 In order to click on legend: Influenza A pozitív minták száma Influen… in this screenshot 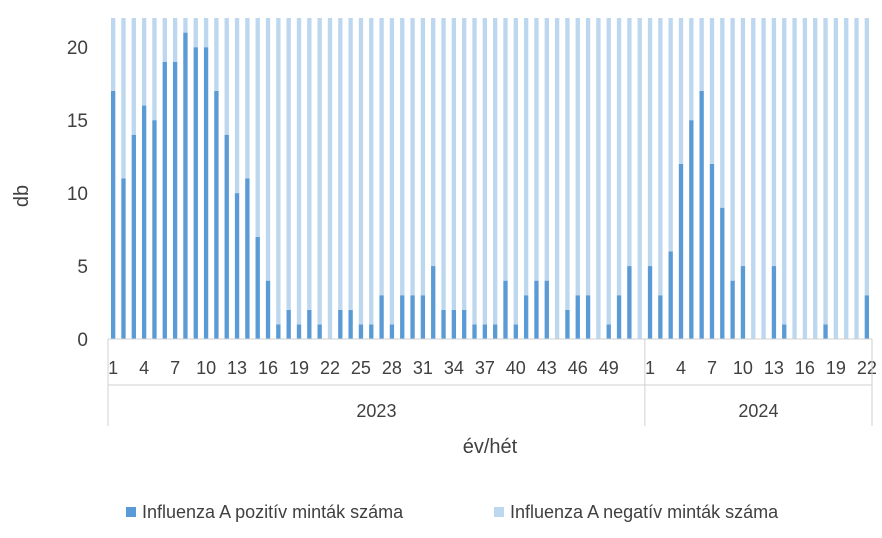, I will do `click(452, 512)`.